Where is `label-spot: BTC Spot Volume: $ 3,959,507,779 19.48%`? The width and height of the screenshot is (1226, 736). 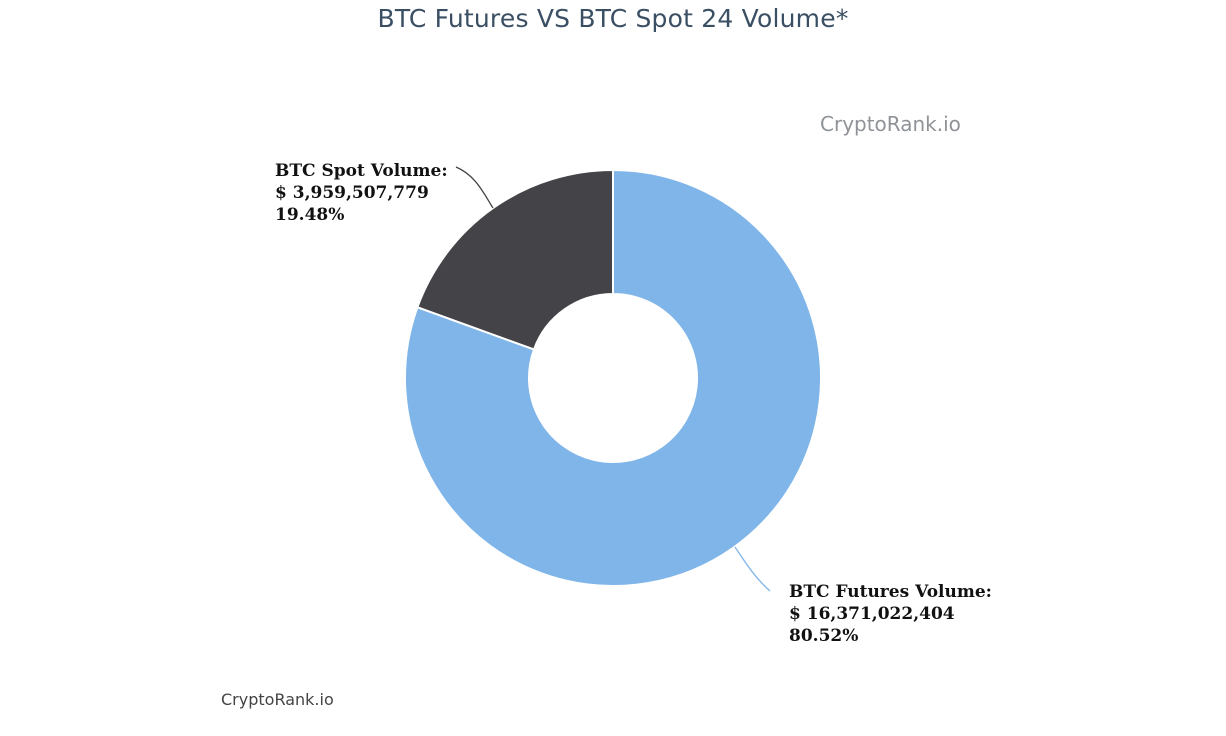
label-spot: BTC Spot Volume: $ 3,959,507,779 19.48% is located at coordinates (361, 193).